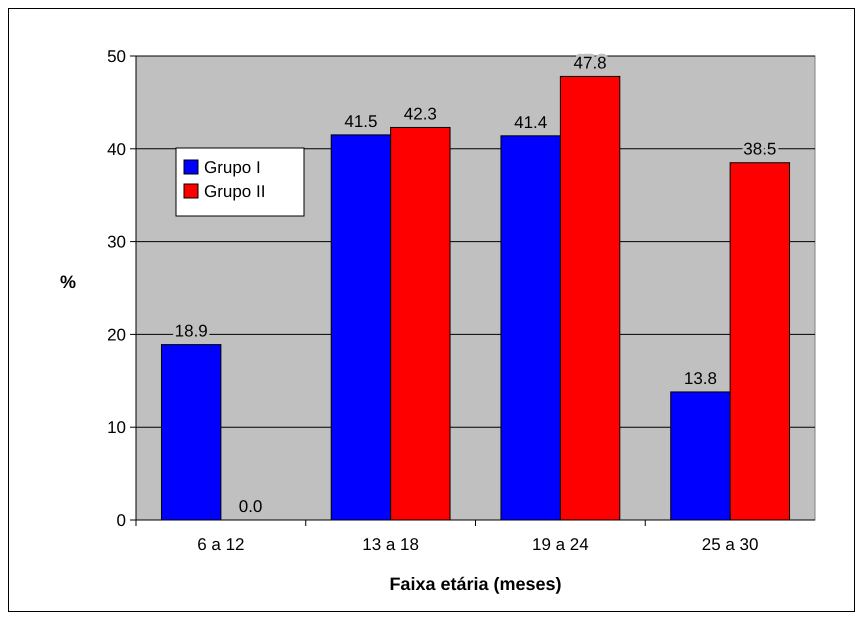 The width and height of the screenshot is (863, 620). Describe the element at coordinates (590, 62) in the screenshot. I see `data-label: 47.8` at that location.